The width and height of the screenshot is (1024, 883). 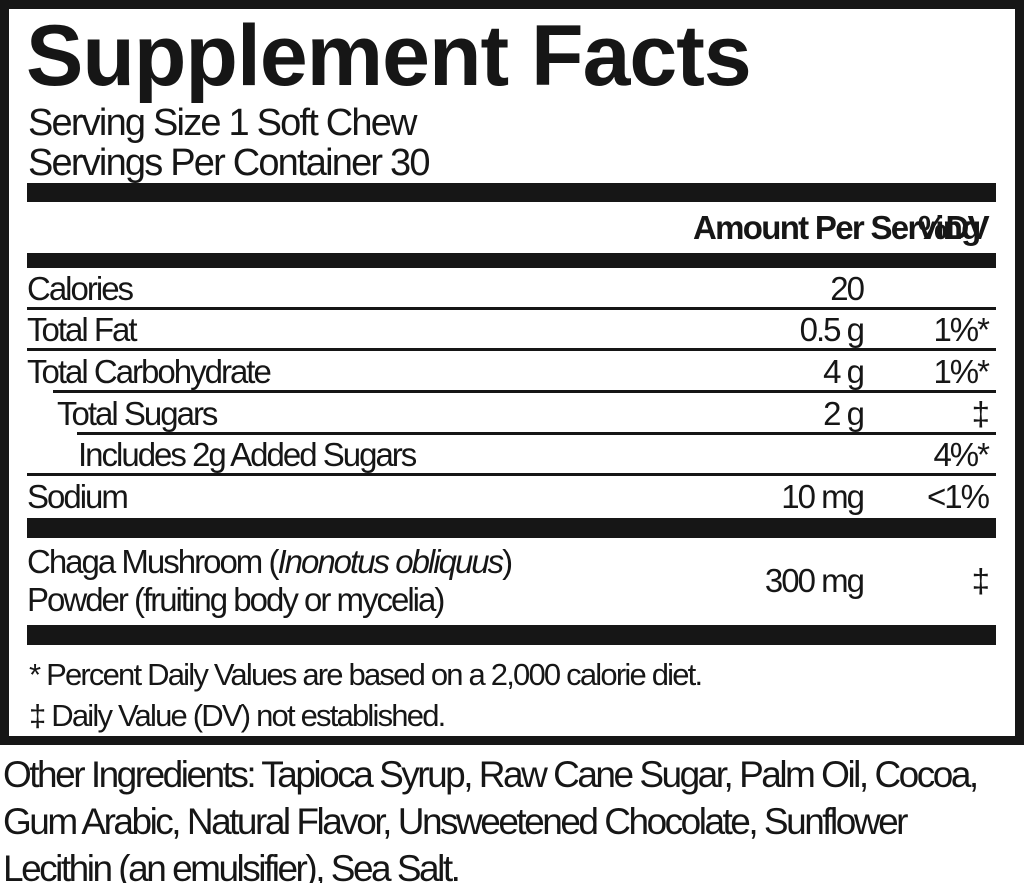 What do you see at coordinates (958, 497) in the screenshot?
I see `dv-value: <1%` at bounding box center [958, 497].